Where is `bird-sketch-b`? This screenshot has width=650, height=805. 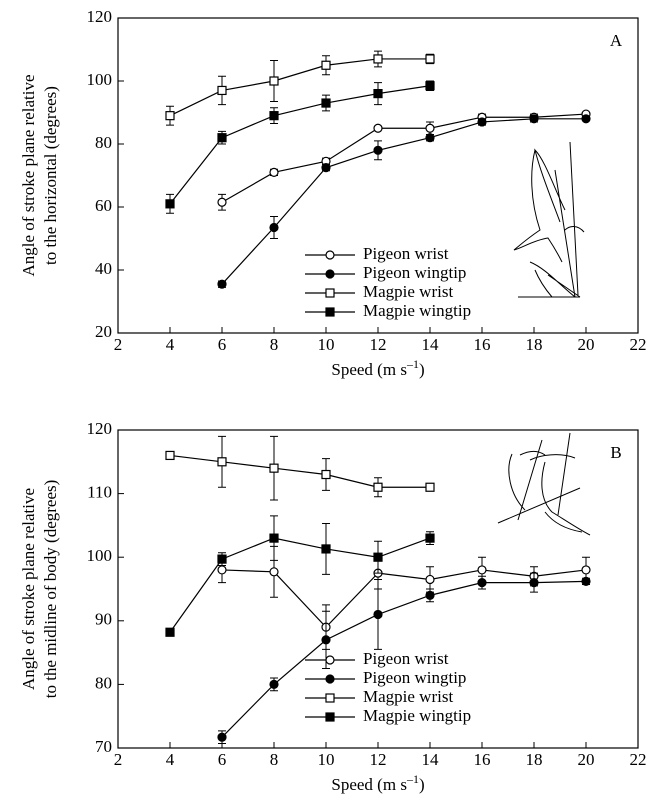
bird-sketch-b is located at coordinates (544, 484).